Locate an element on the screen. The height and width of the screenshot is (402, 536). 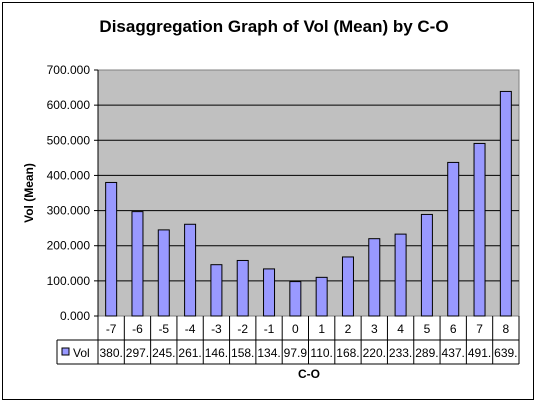
y-tick-label: 600.000 is located at coordinates (69, 105).